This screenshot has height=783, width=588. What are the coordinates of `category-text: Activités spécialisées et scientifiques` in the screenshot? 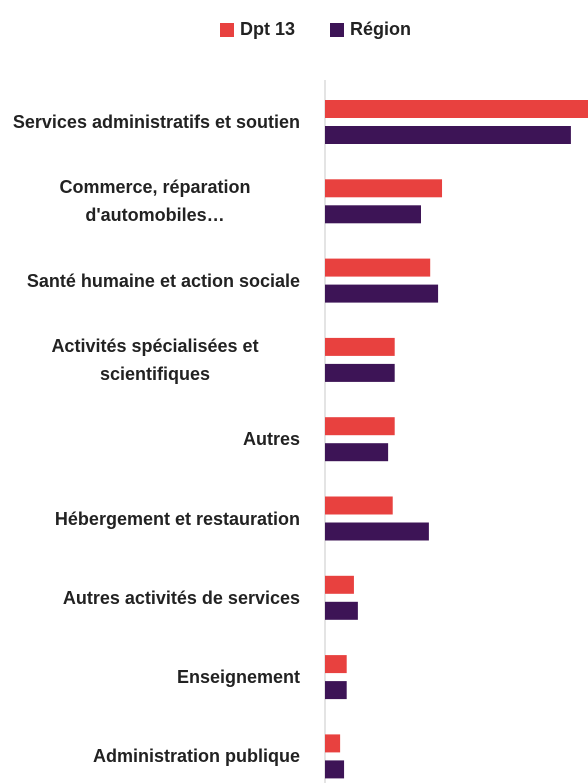 It's located at (155, 359).